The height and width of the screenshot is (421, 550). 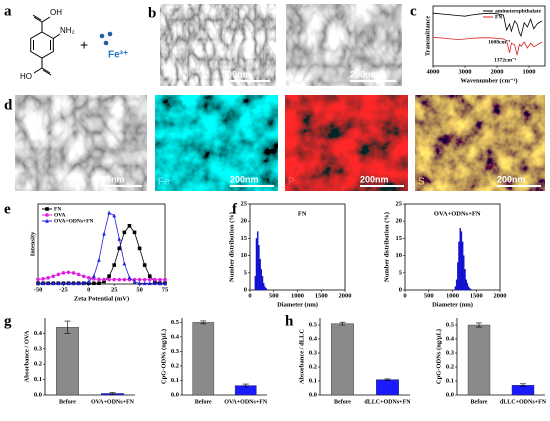 What do you see at coordinates (246, 272) in the screenshot?
I see `y-tick-label: 5` at bounding box center [246, 272].